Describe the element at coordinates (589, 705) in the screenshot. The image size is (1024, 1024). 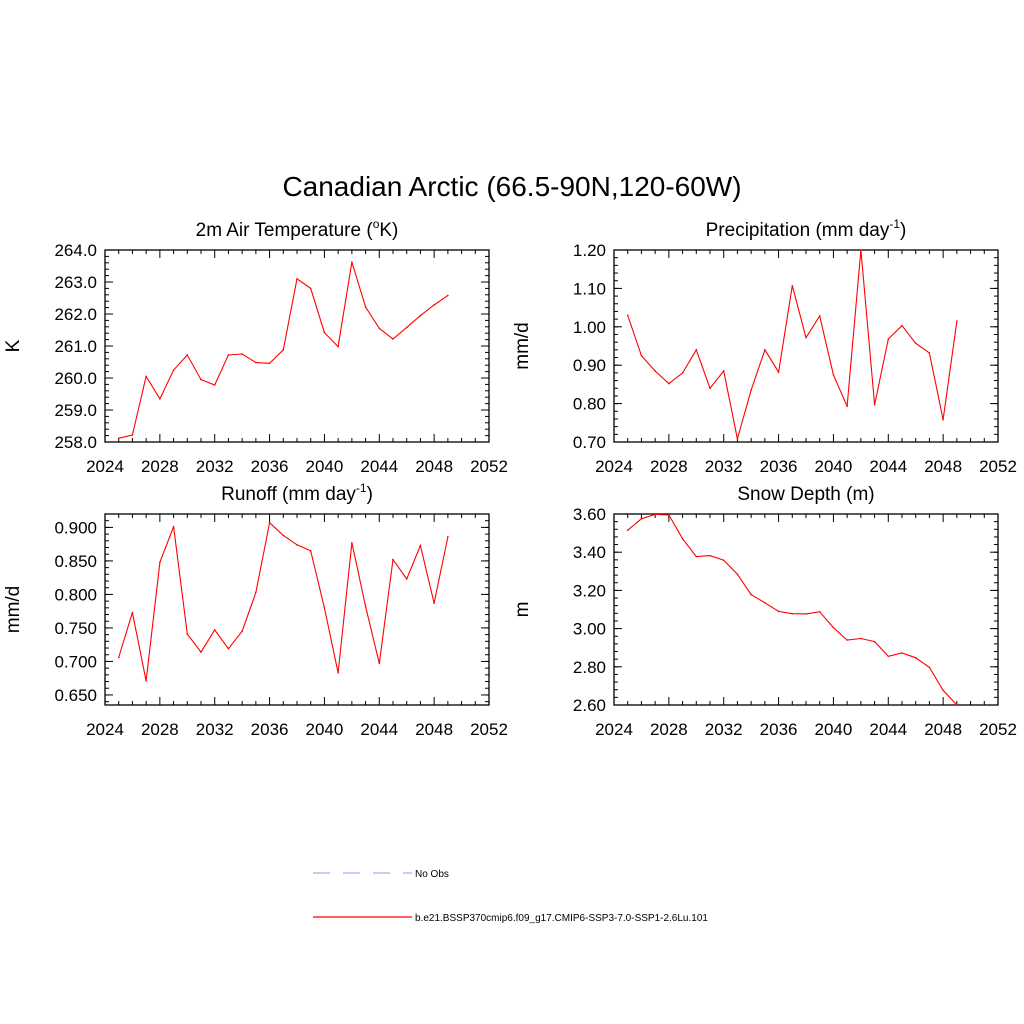
I see `y-tick-label: 2.60` at that location.